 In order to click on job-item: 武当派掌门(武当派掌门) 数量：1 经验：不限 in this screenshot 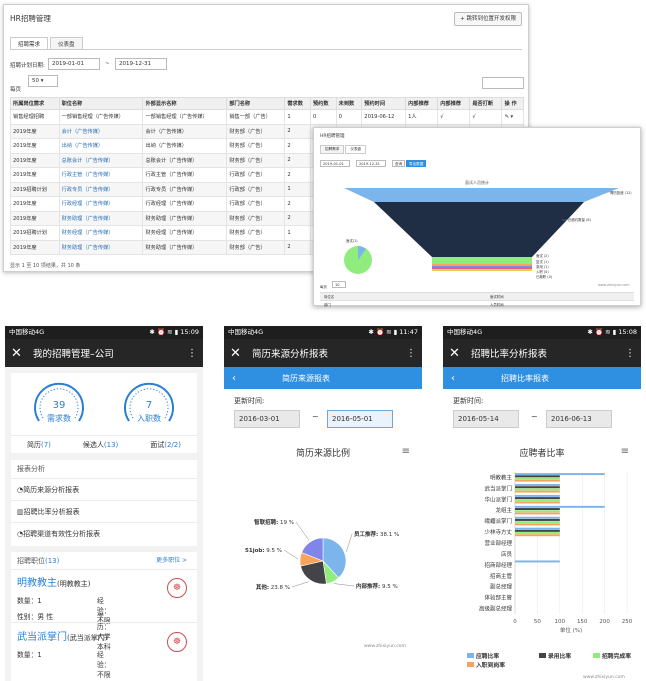, I will do `click(64, 655)`.